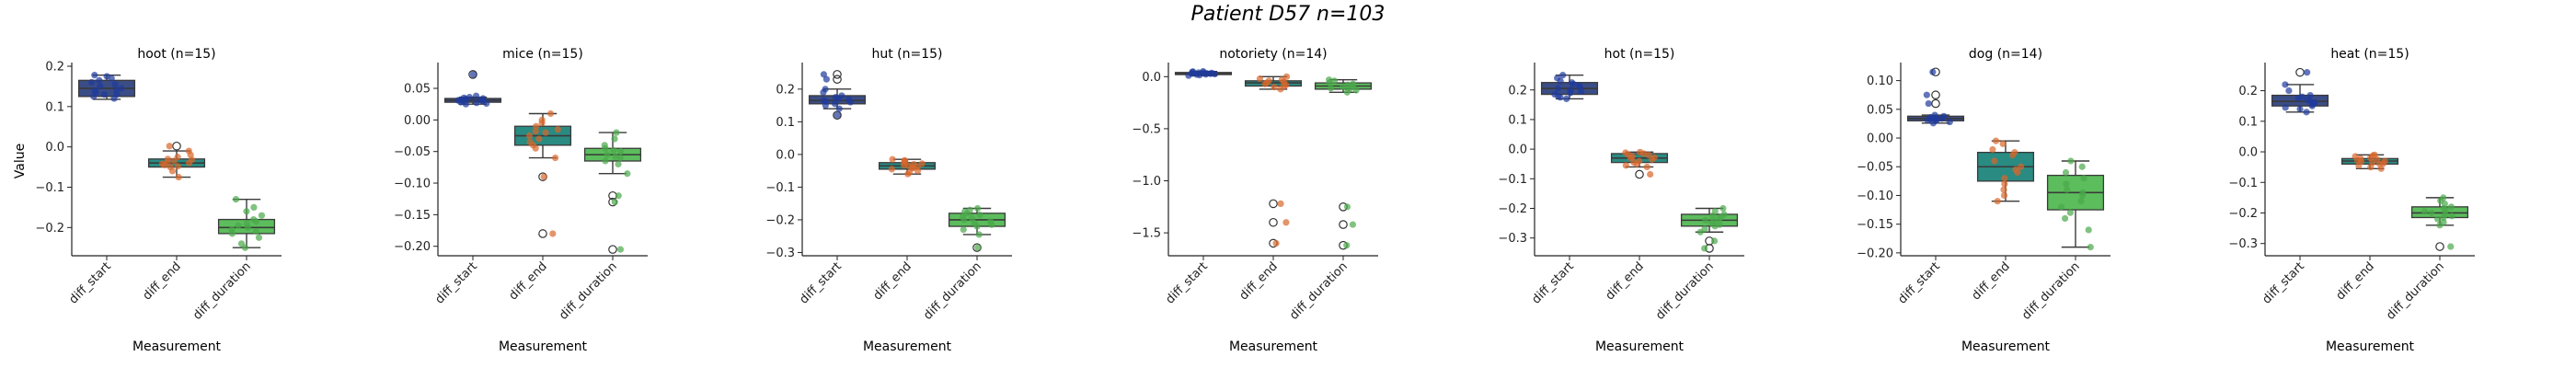  Describe the element at coordinates (1875, 168) in the screenshot. I see `y-tick-label: −0.05` at that location.